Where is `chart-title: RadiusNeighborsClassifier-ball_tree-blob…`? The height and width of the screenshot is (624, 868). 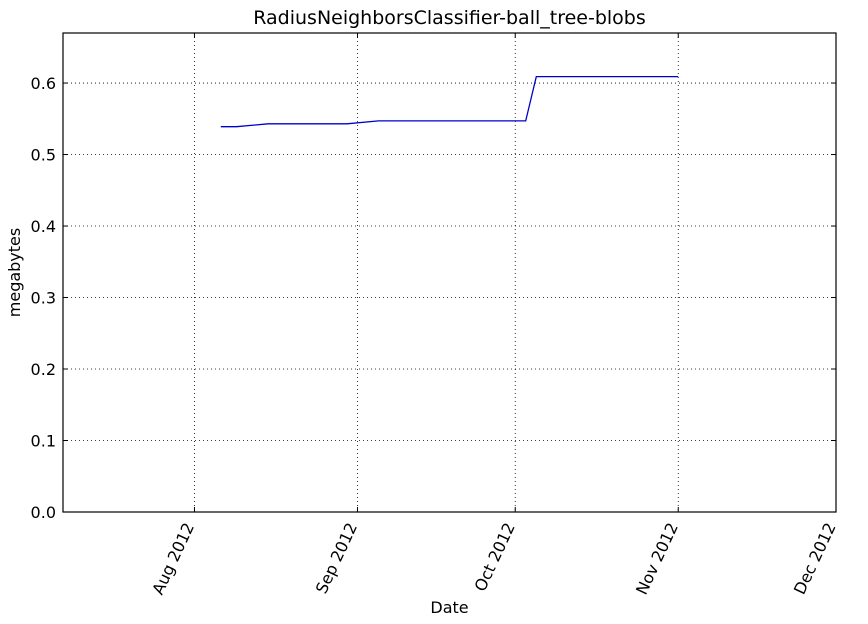 chart-title: RadiusNeighborsClassifier-ball_tree-blob… is located at coordinates (449, 18).